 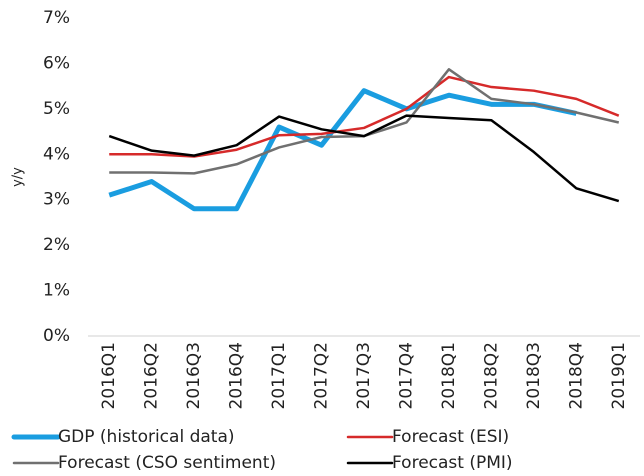 I want to click on y-tick-label: 1%, so click(x=56, y=291).